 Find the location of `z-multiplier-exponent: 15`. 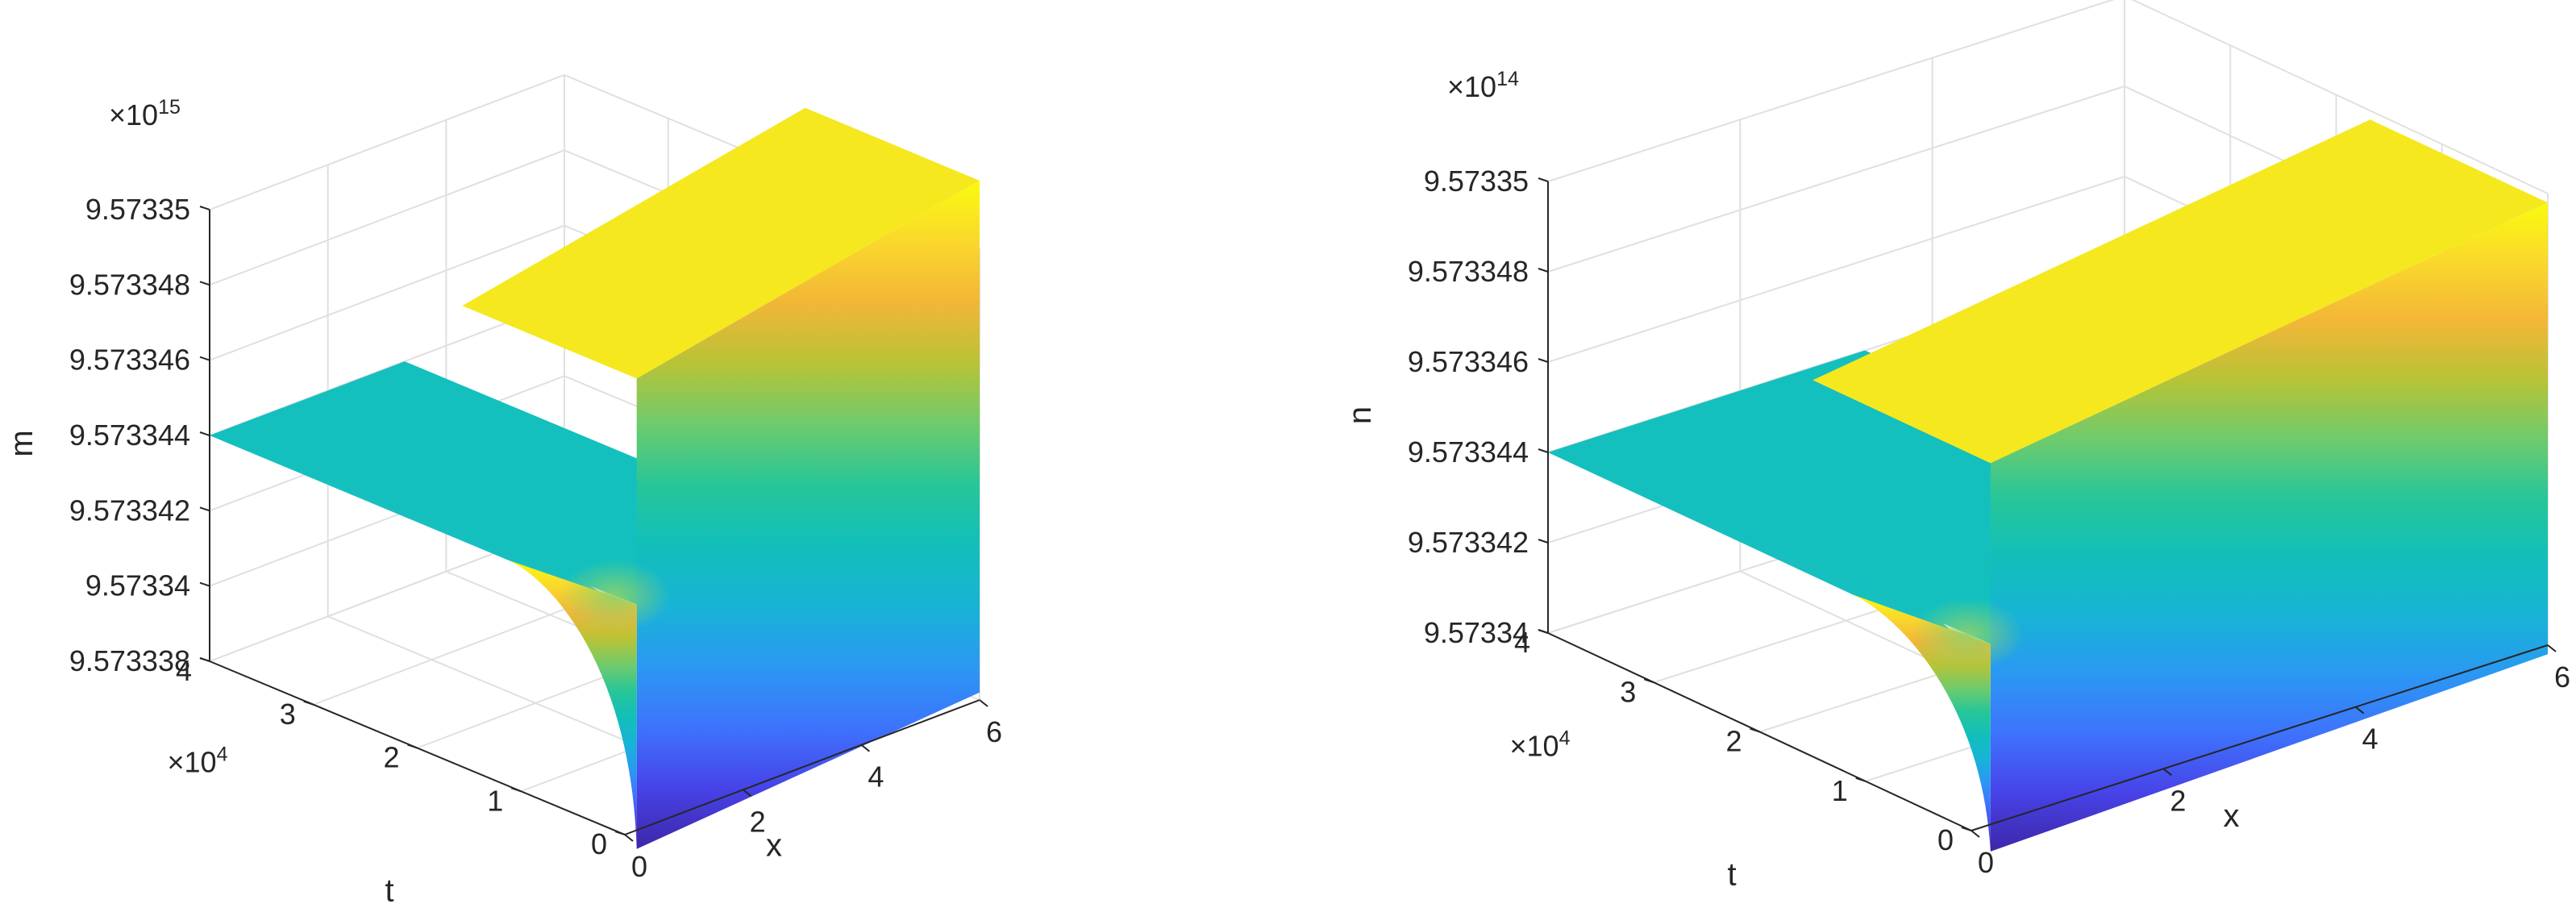

z-multiplier-exponent: 15 is located at coordinates (169, 107).